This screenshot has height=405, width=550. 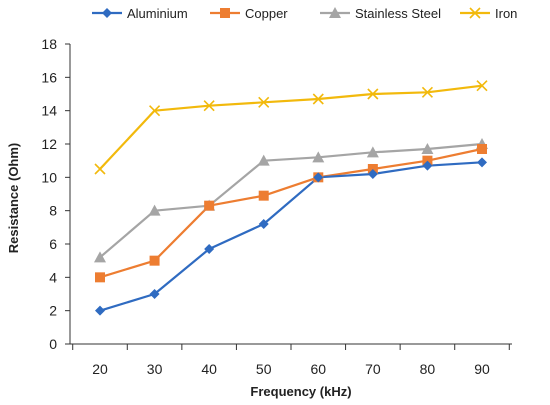 What do you see at coordinates (49, 144) in the screenshot?
I see `y-tick-label: 12` at bounding box center [49, 144].